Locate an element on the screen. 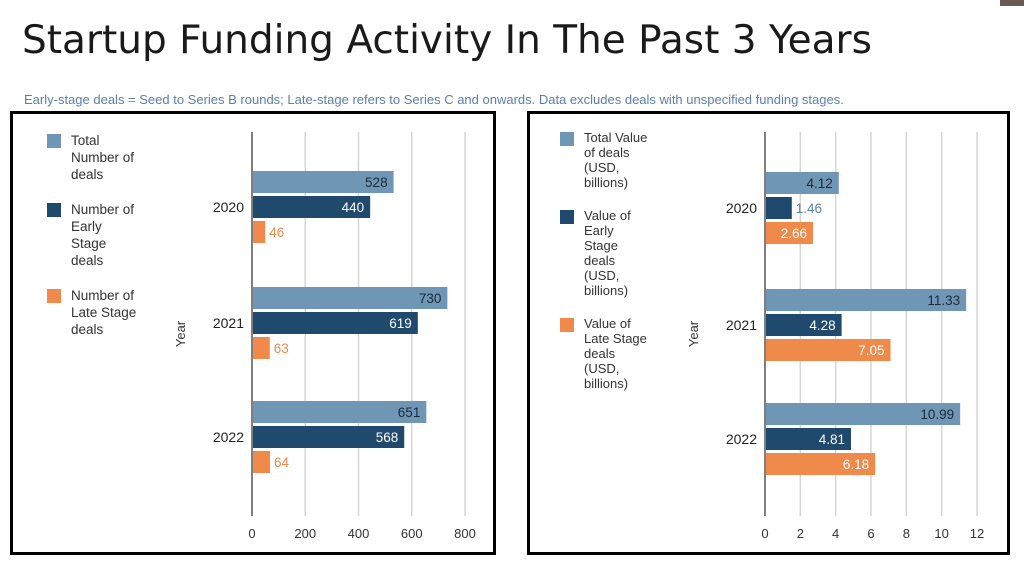  legend-label: Number of Late Stage deals is located at coordinates (104, 312).